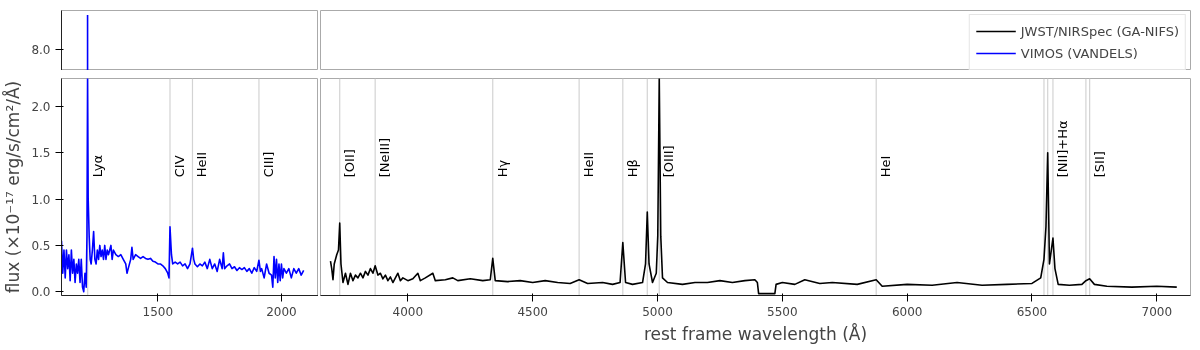  What do you see at coordinates (97, 166) in the screenshot?
I see `ref-line-label: Lyα` at bounding box center [97, 166].